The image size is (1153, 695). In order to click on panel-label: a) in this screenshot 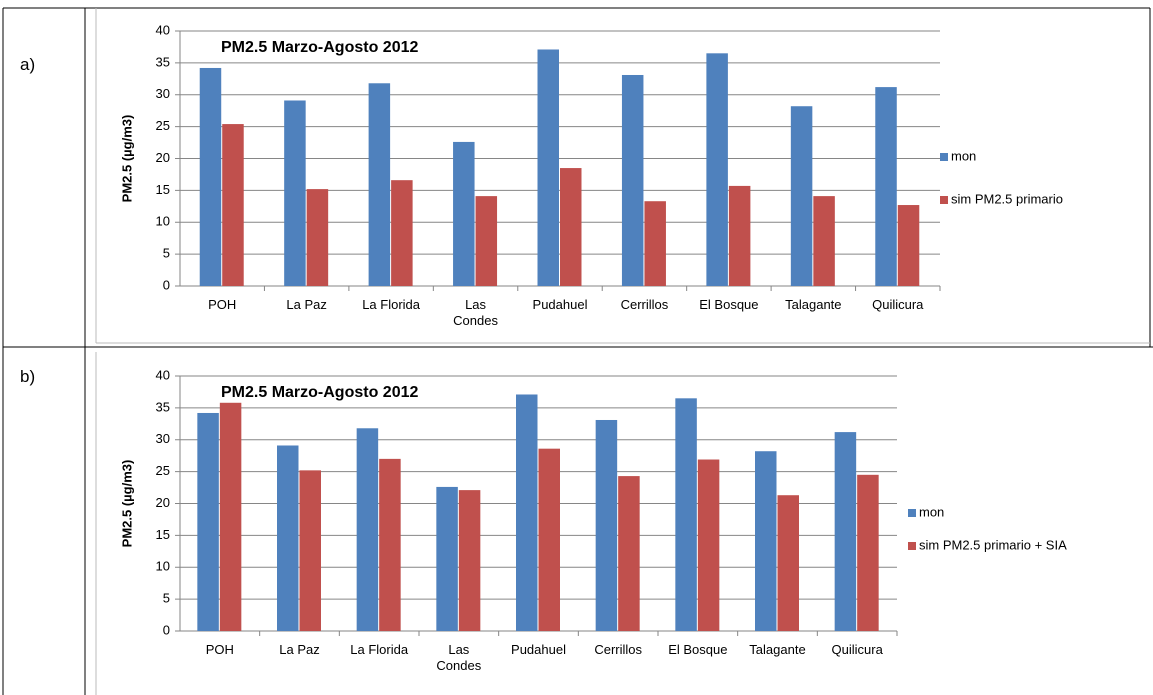, I will do `click(28, 64)`.